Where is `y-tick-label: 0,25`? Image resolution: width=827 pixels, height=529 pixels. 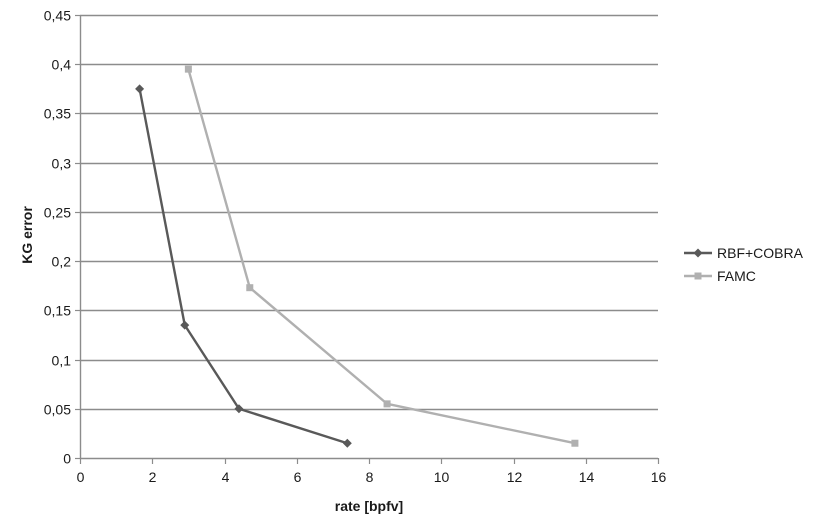 y-tick-label: 0,25 is located at coordinates (57, 213).